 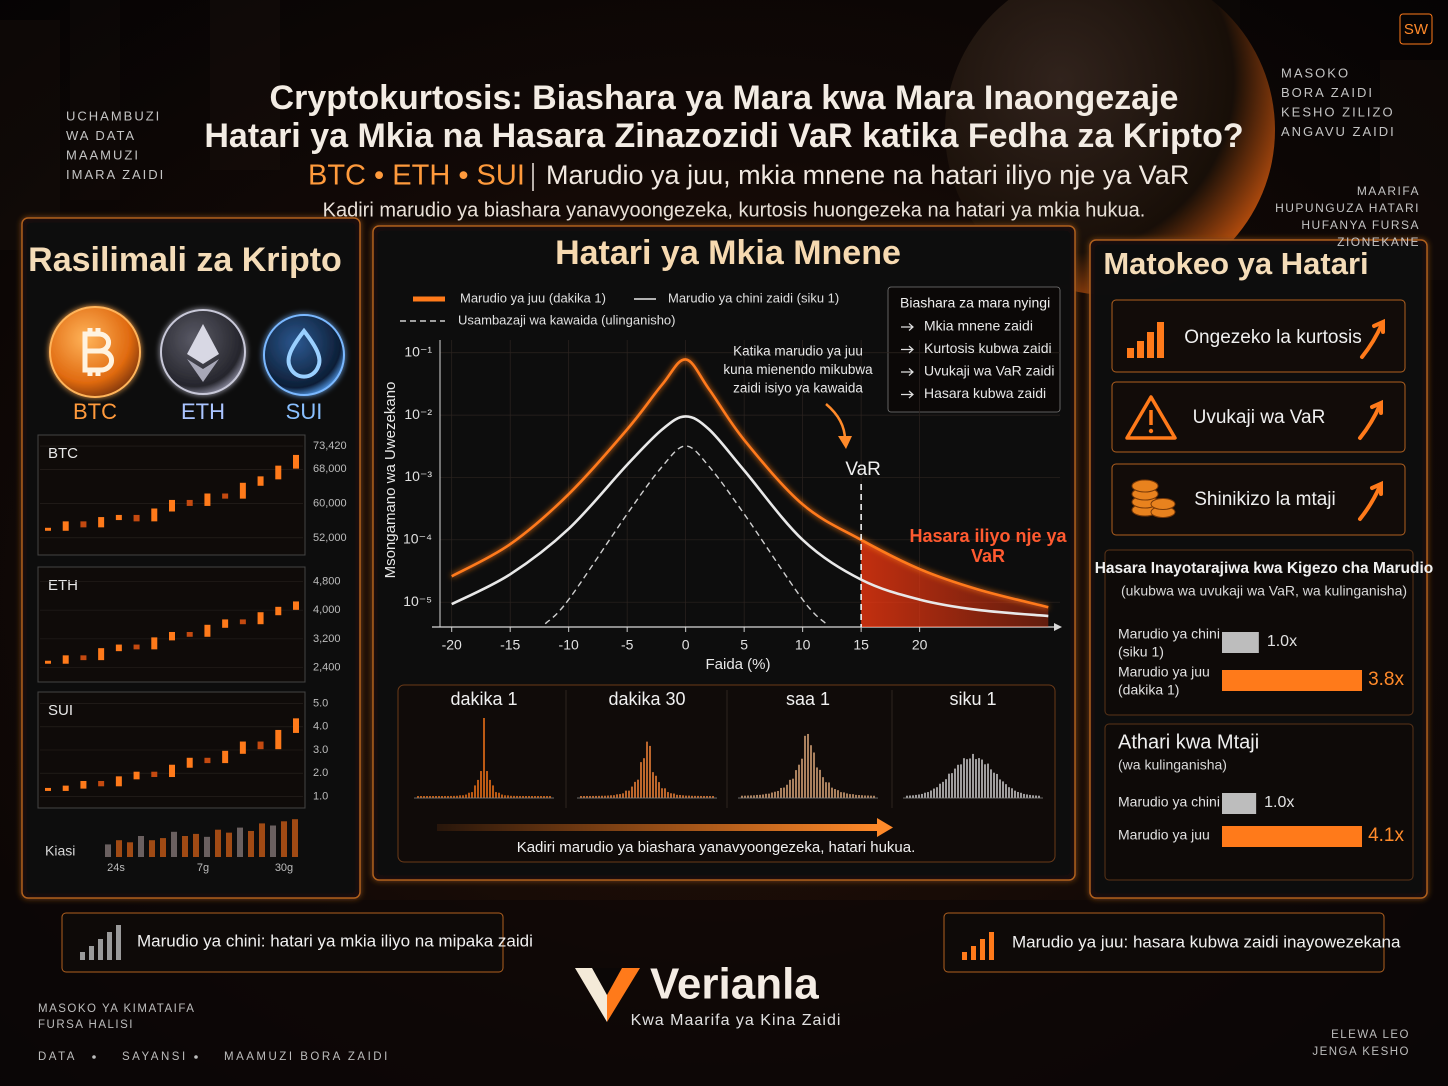 What do you see at coordinates (95, 411) in the screenshot?
I see `coin-label: BTC` at bounding box center [95, 411].